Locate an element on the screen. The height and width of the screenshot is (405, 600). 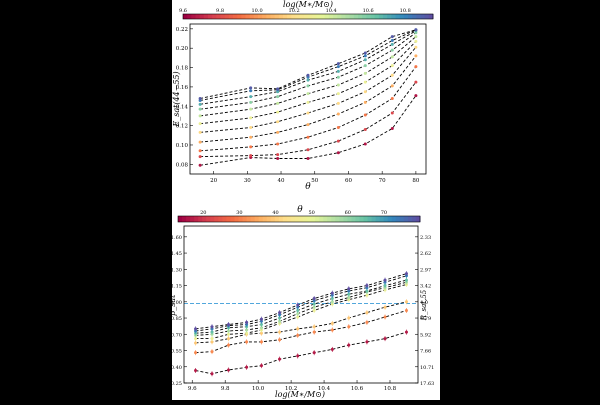
colorbar-mass-tick-label: 10.4 is located at coordinates (331, 11).